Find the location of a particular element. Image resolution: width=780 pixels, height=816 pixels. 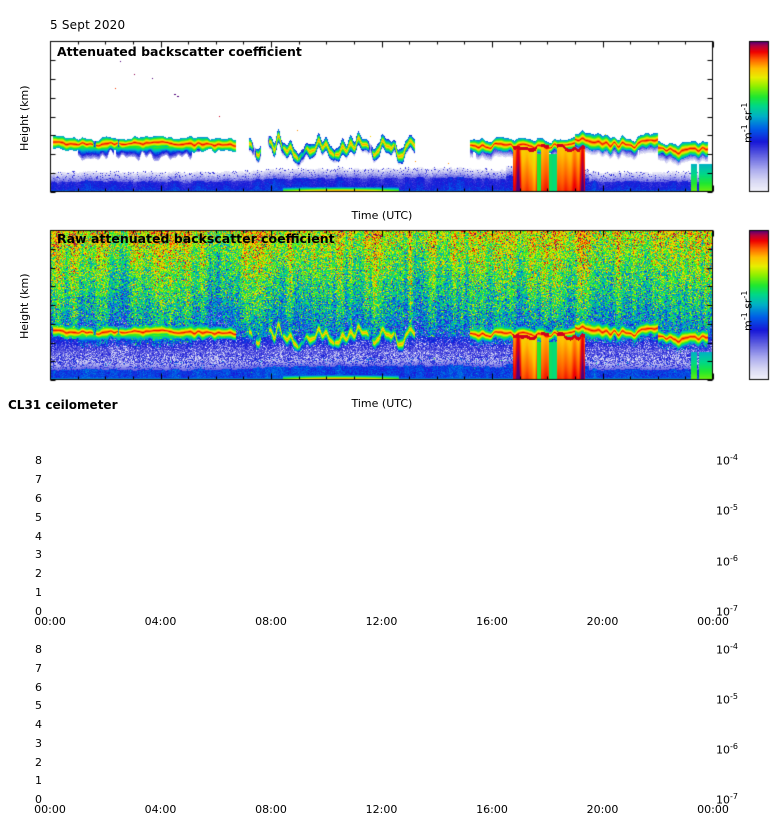

colorbar-tick-top-2: 10⁻⁶ is located at coordinates (727, 561).